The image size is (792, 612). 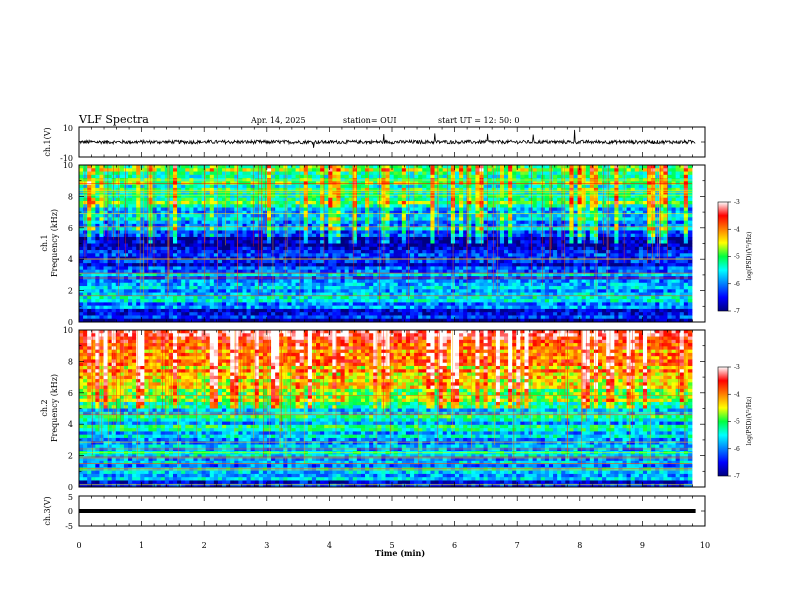 I want to click on date-label: Apr. 14, 2025, so click(x=278, y=120).